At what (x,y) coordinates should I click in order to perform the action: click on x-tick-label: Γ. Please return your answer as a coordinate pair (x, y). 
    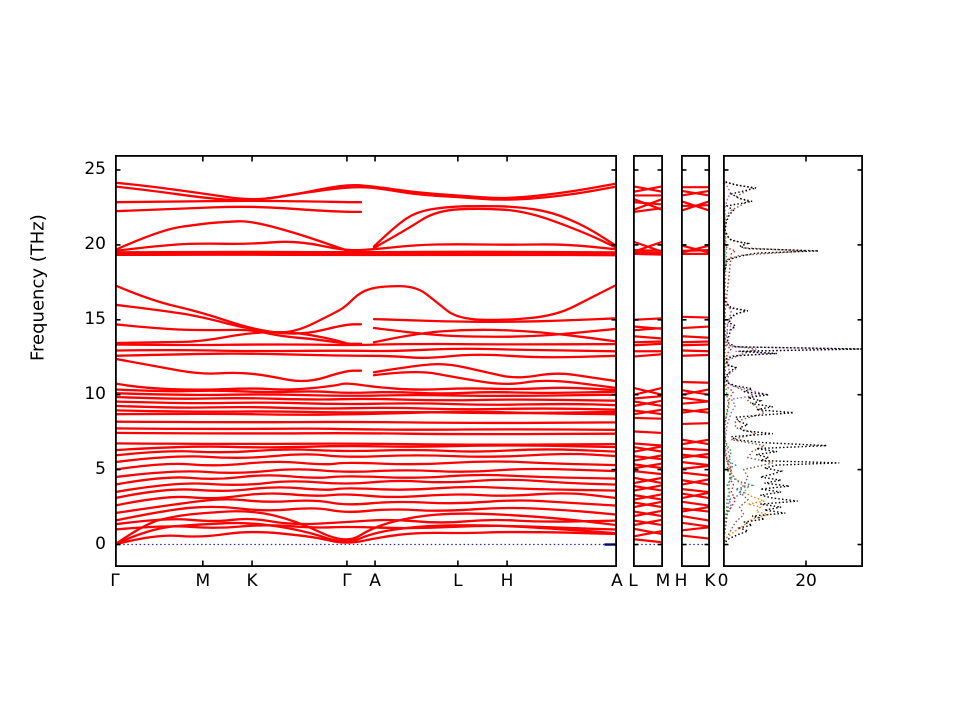
    Looking at the image, I should click on (115, 581).